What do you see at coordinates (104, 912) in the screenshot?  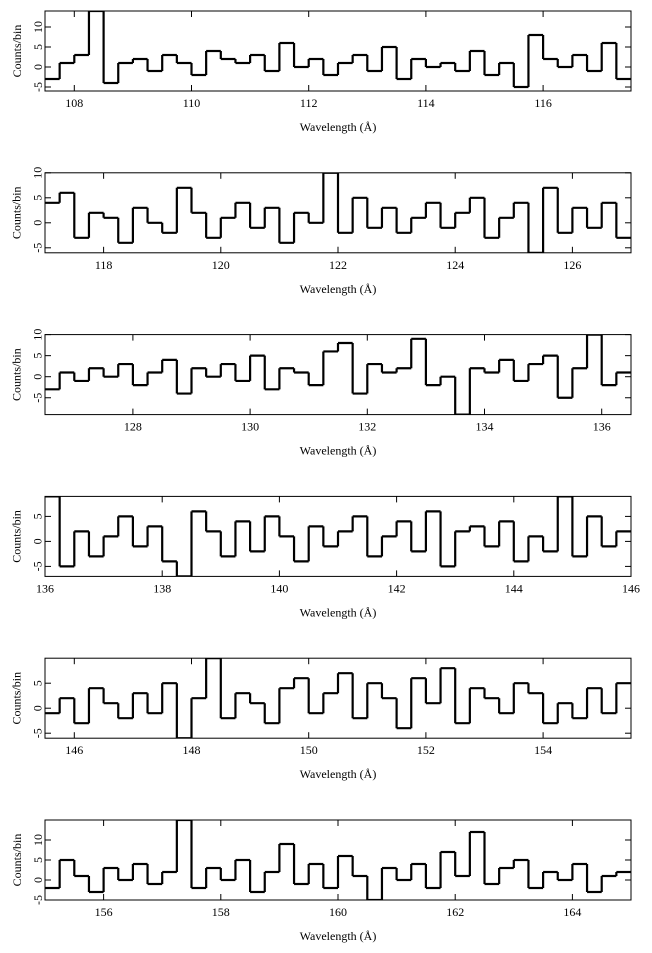 I see `x-tick-label: 156` at bounding box center [104, 912].